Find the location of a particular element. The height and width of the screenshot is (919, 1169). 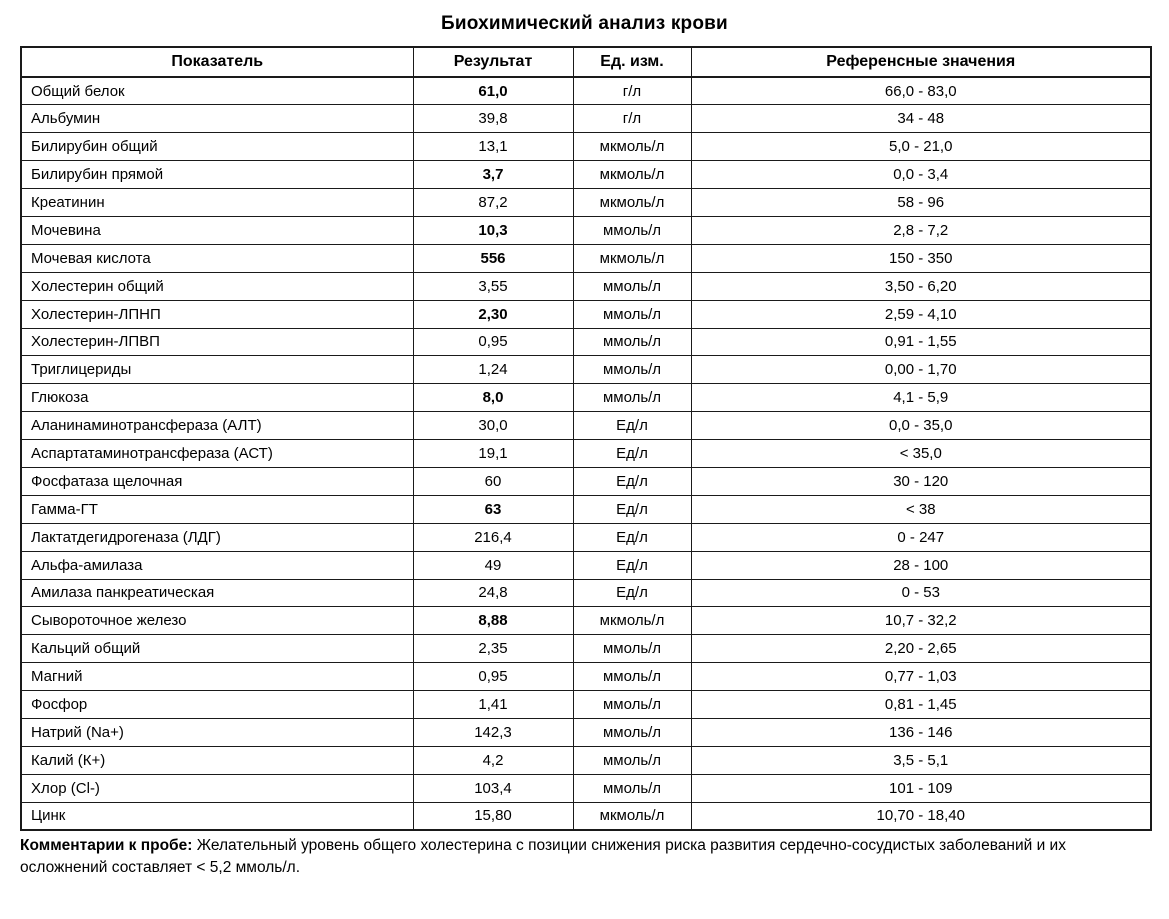

result-value: 30,0 is located at coordinates (493, 426).